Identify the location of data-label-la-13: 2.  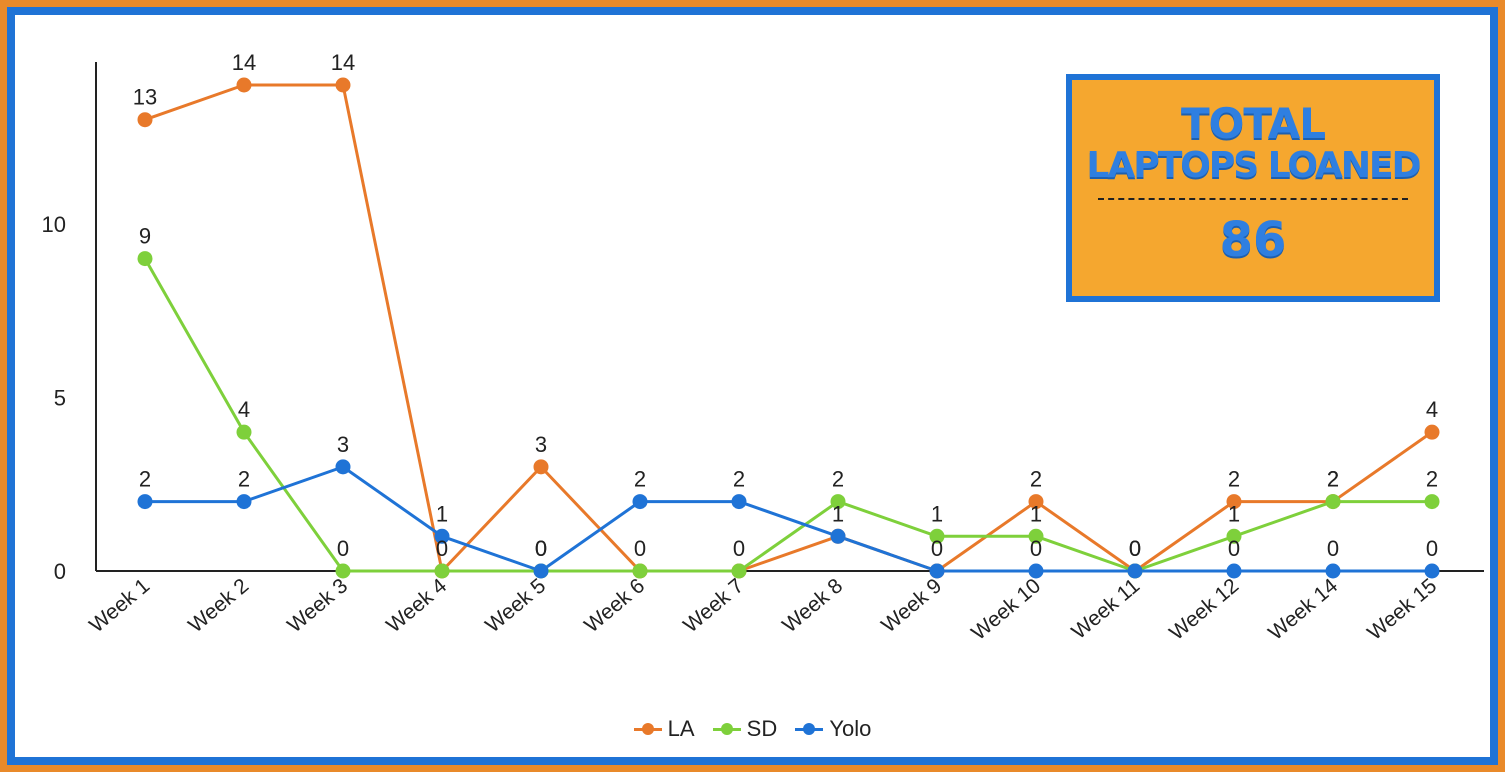
(1333, 479).